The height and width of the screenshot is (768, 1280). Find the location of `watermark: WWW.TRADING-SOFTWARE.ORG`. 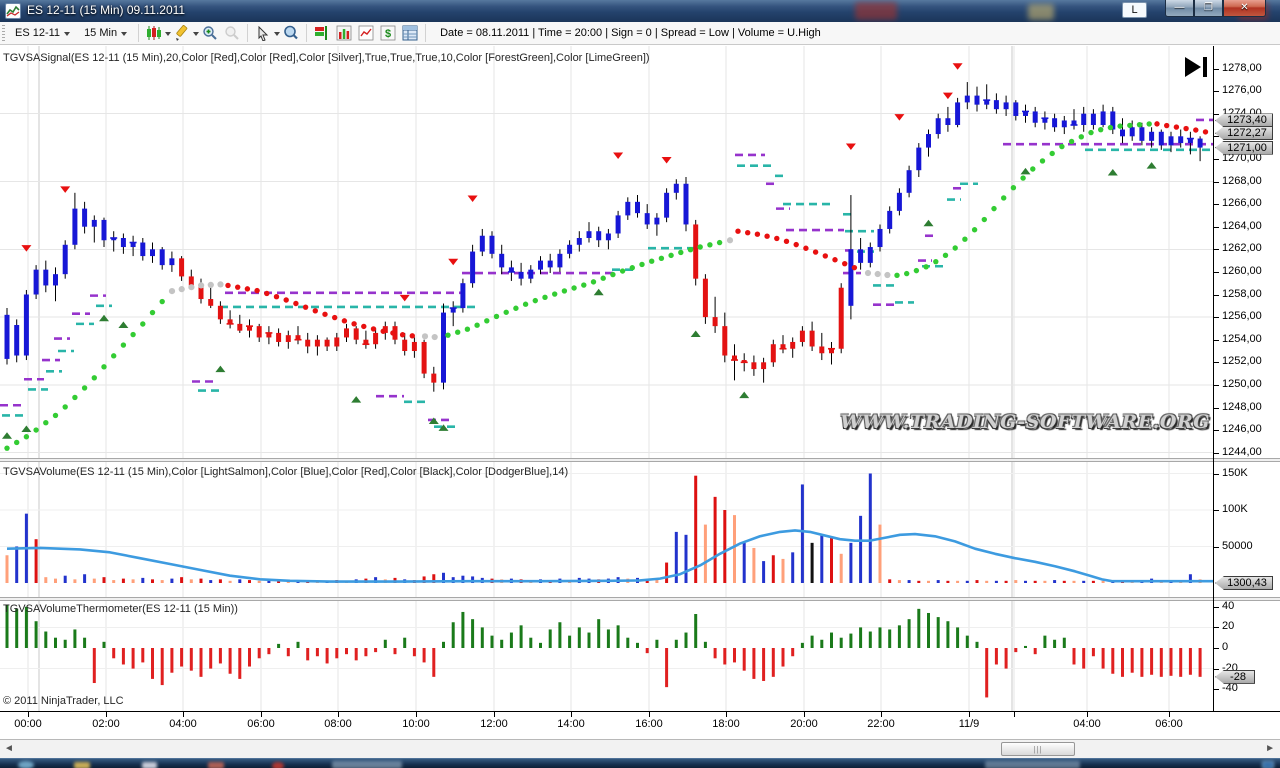

watermark: WWW.TRADING-SOFTWARE.ORG is located at coordinates (1025, 422).